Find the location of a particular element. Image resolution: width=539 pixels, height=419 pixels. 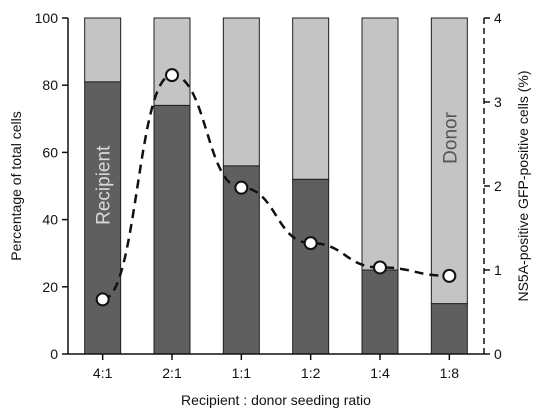

y2-tick-label-0: 0 is located at coordinates (498, 354).